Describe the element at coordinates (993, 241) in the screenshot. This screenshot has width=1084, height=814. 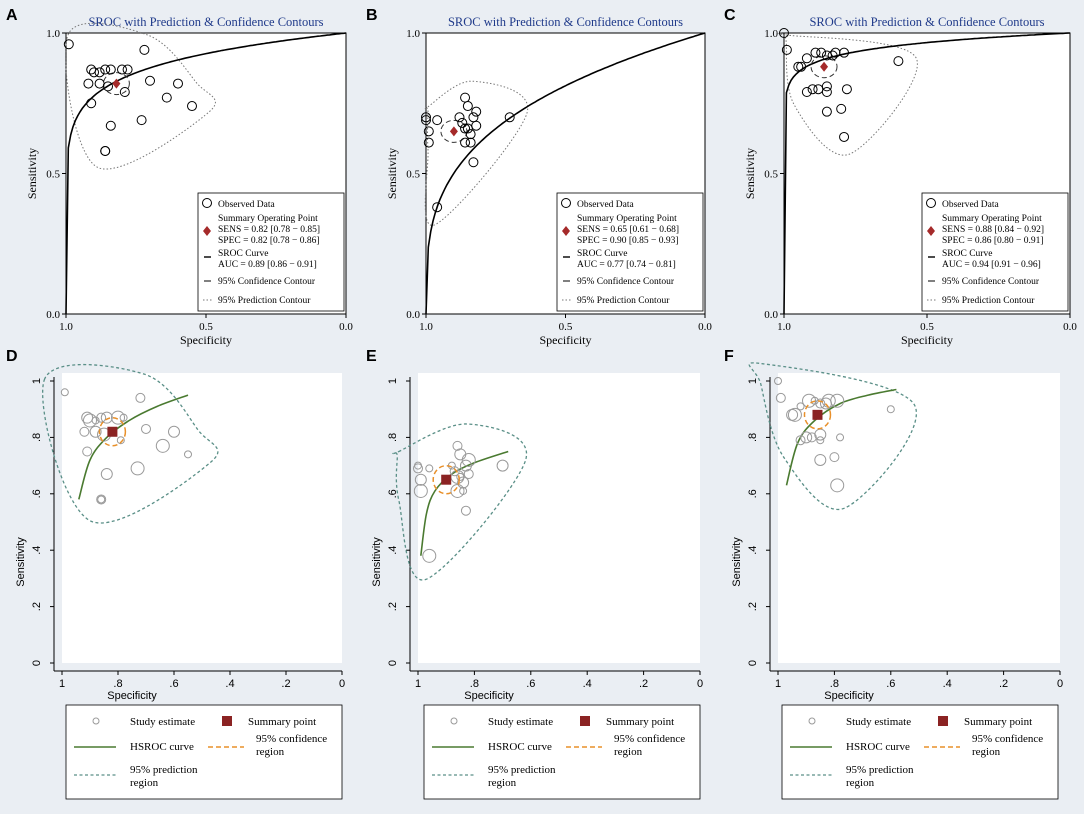
I see `legend-spec: SPEC = 0.86 [0.80 − 0.91]` at that location.